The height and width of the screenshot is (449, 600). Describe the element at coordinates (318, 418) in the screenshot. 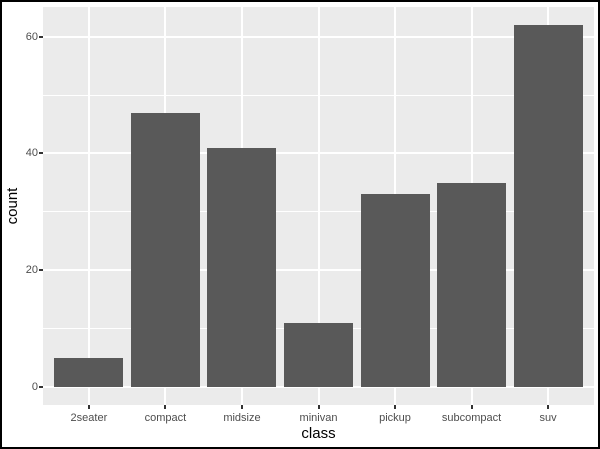

I see `x-tick-label: minivan` at that location.